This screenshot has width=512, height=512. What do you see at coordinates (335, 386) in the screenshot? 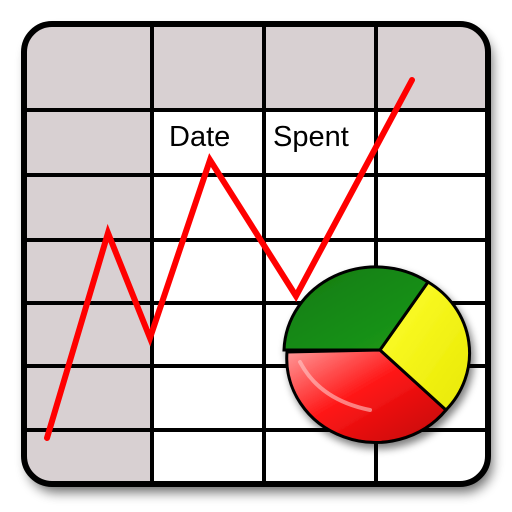
I see `pie-shine` at bounding box center [335, 386].